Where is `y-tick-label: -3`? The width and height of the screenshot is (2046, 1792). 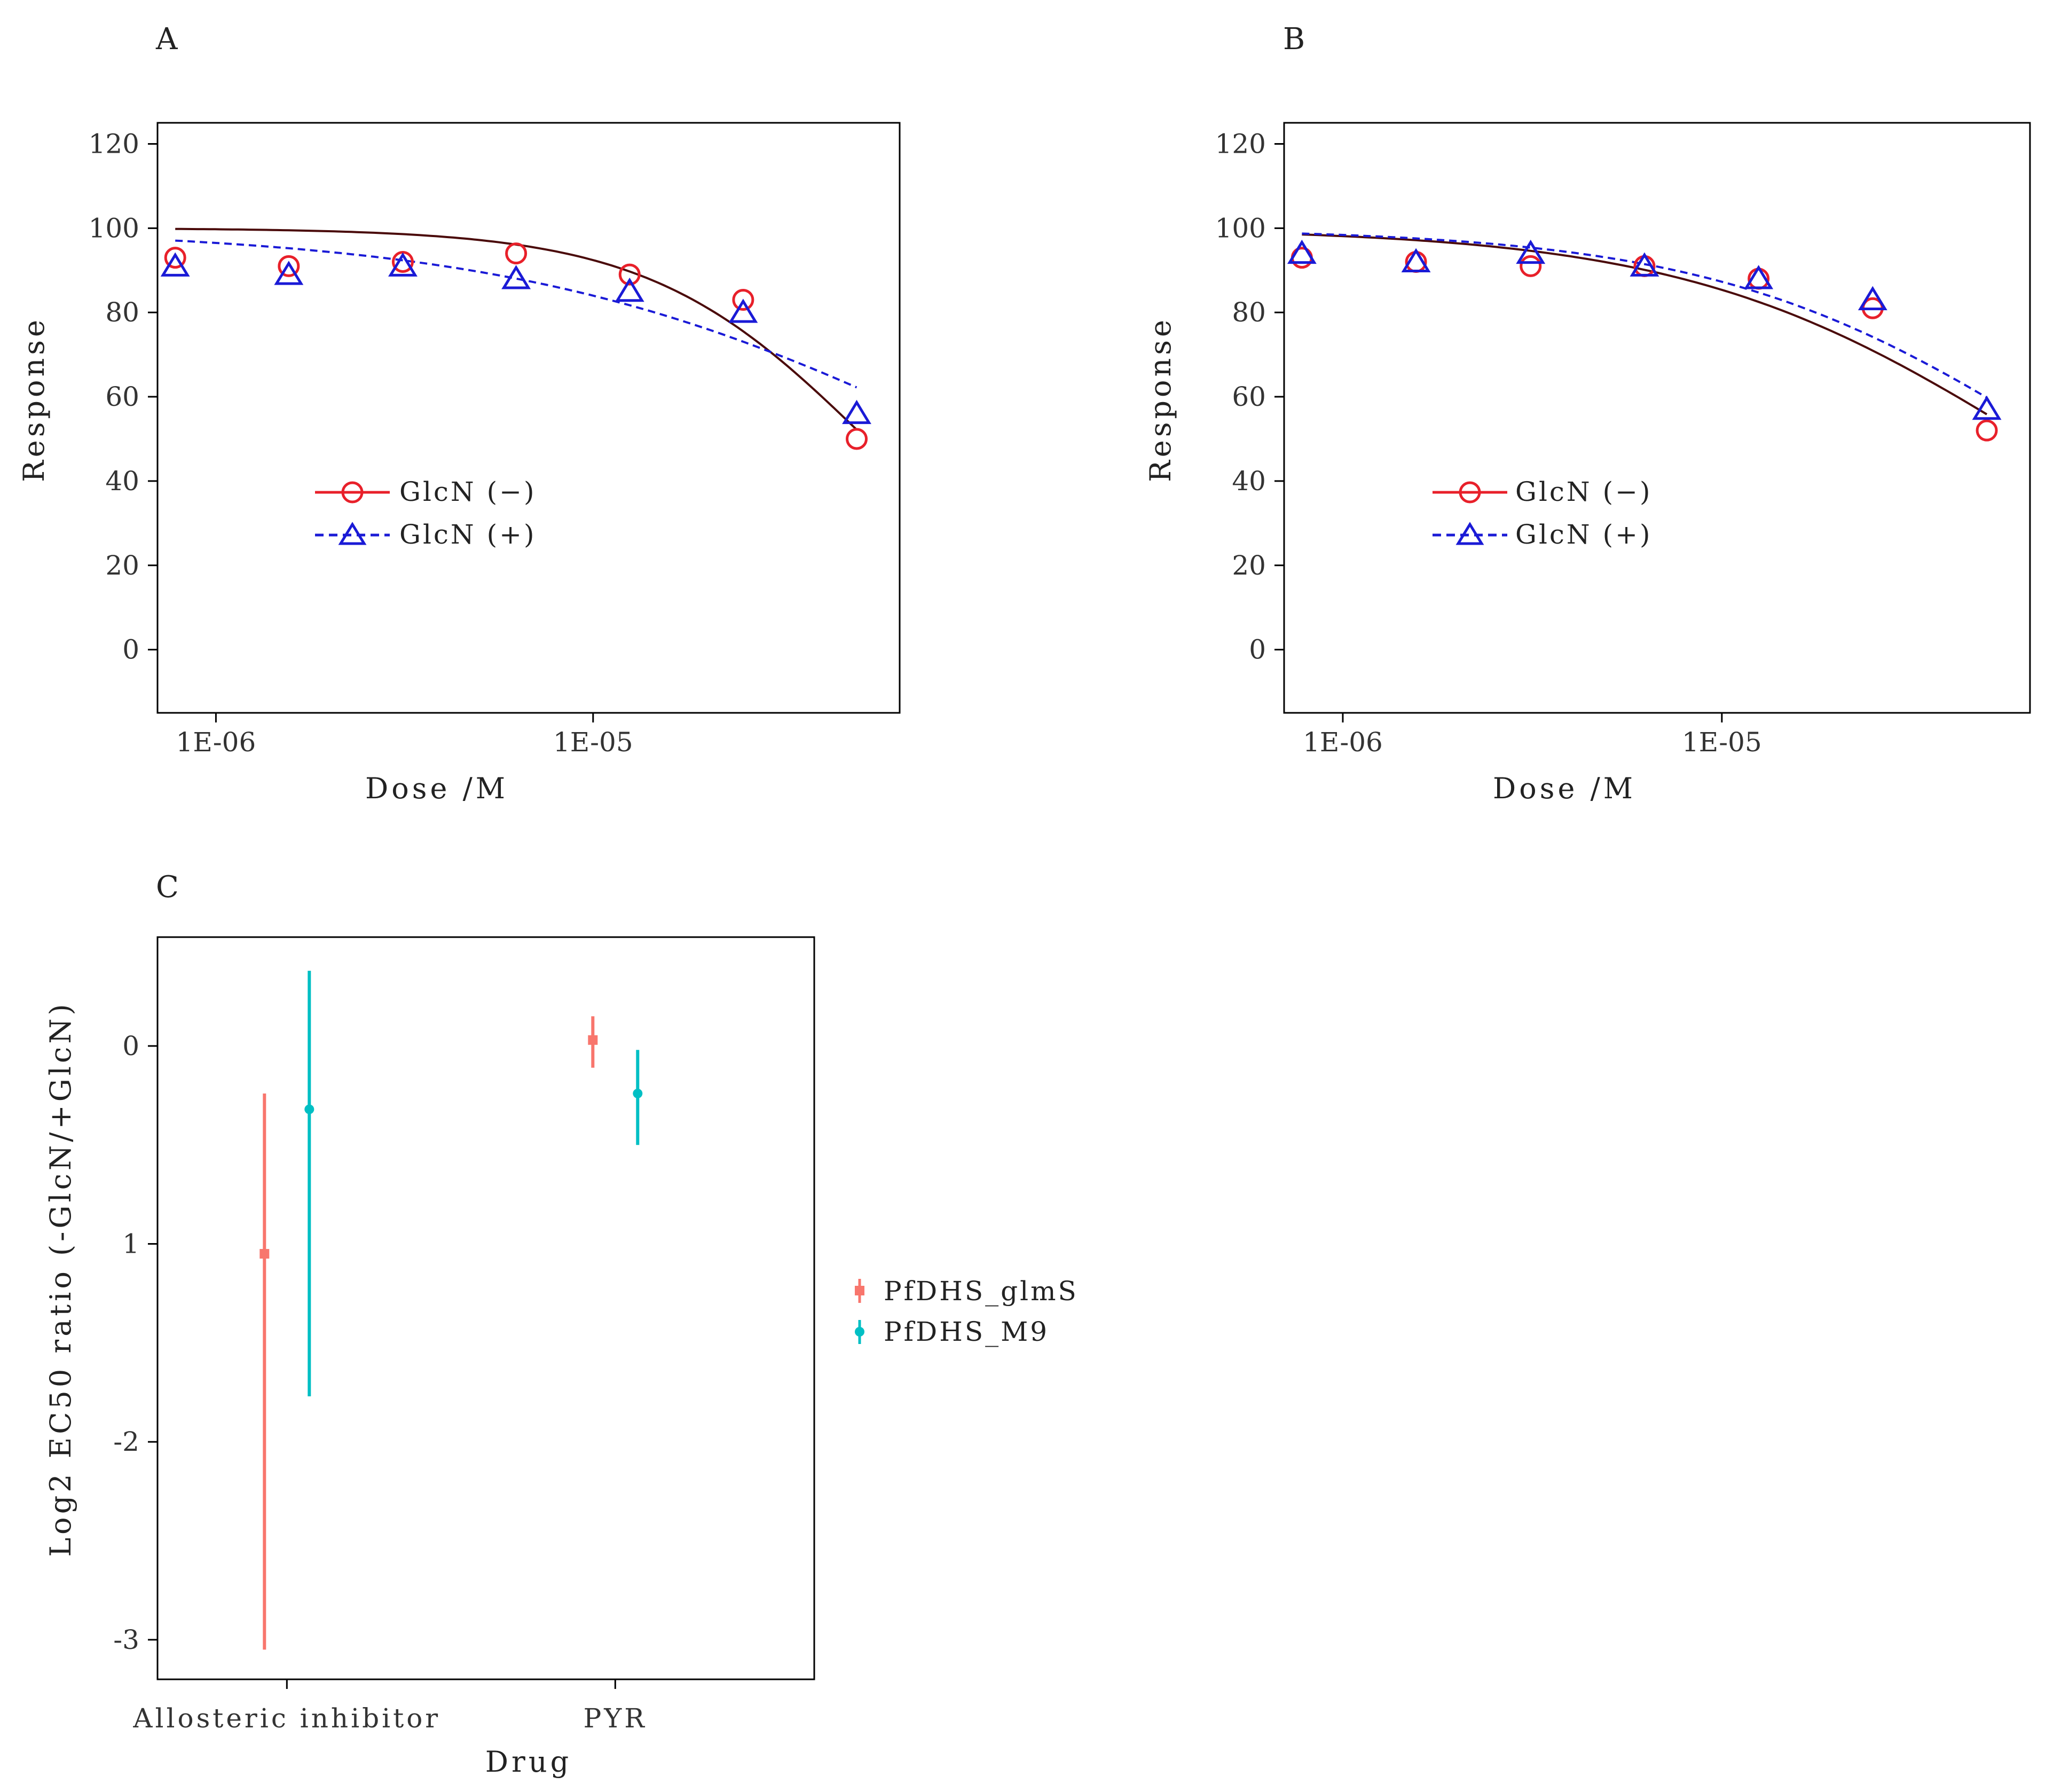
y-tick-label: -3 is located at coordinates (126, 1639).